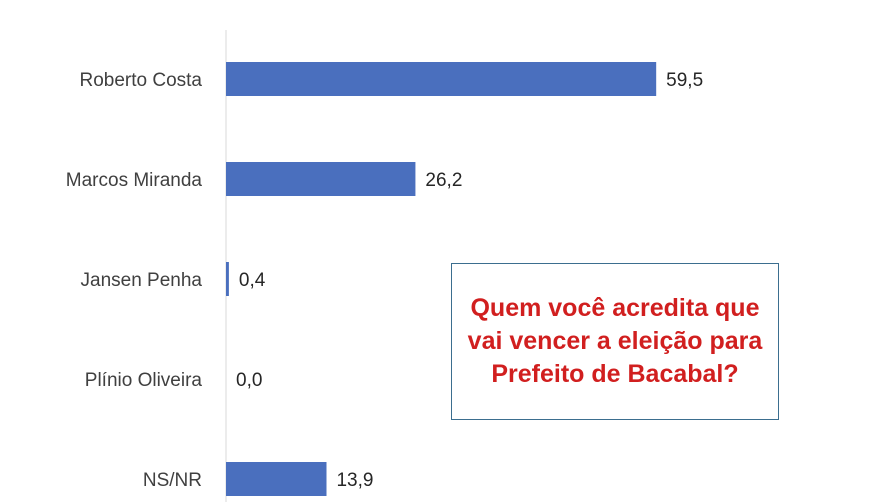 This screenshot has height=502, width=869. I want to click on category-label-roberto-costa: Roberto Costa, so click(140, 80).